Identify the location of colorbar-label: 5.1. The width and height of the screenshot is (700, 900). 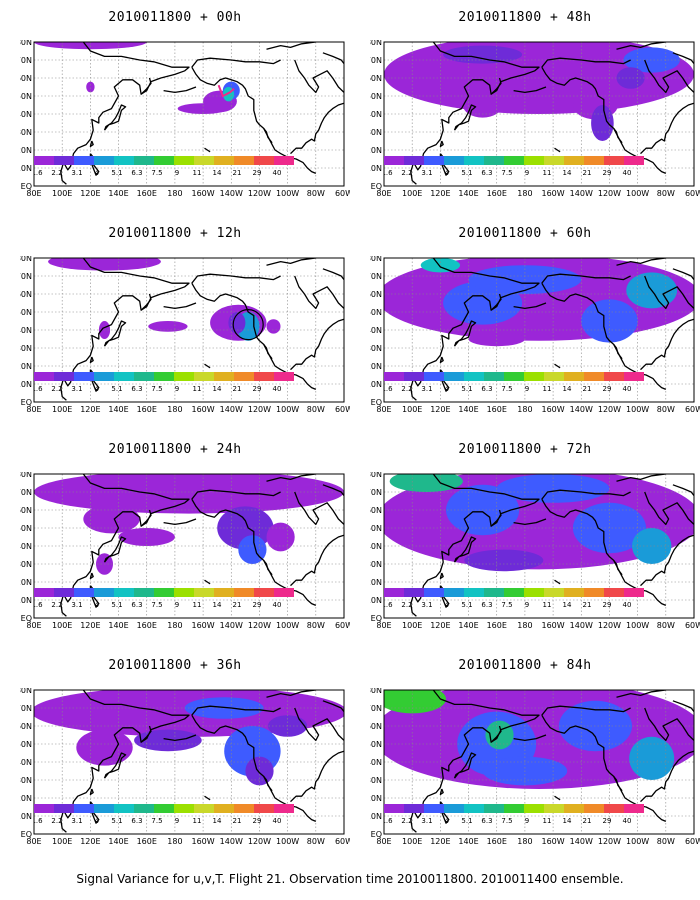
(116, 389).